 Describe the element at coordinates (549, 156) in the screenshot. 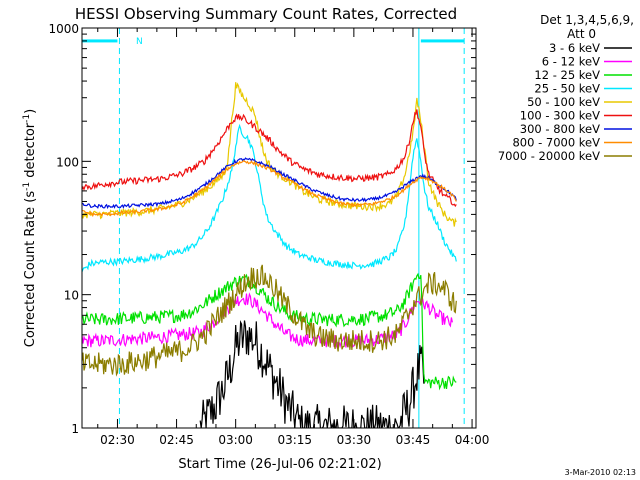

I see `legend-label: 7000 - 20000 keV` at that location.